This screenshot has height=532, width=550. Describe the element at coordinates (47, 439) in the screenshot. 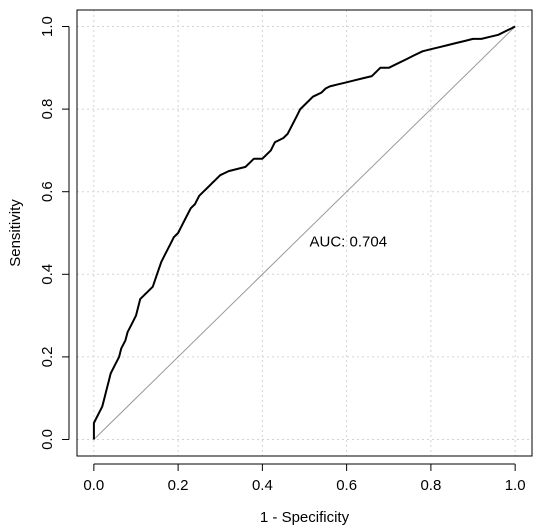

I see `y-tick-label: 0.0` at that location.